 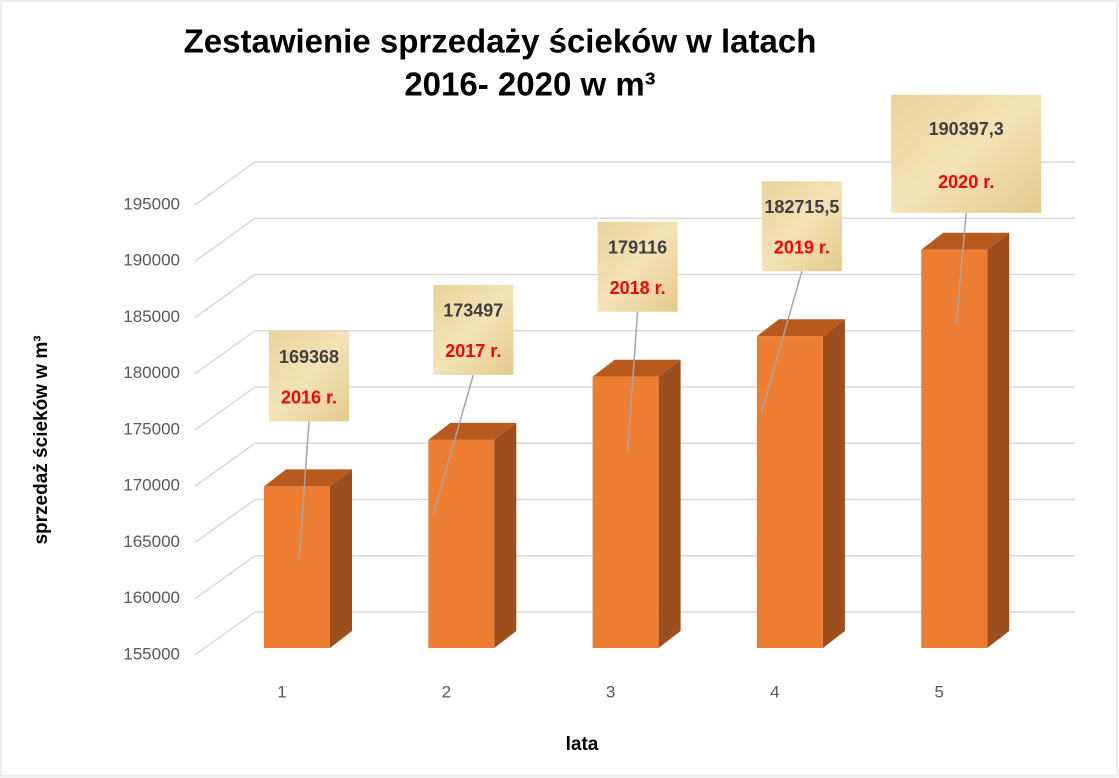 I want to click on x-tick-label: 2, so click(x=446, y=691).